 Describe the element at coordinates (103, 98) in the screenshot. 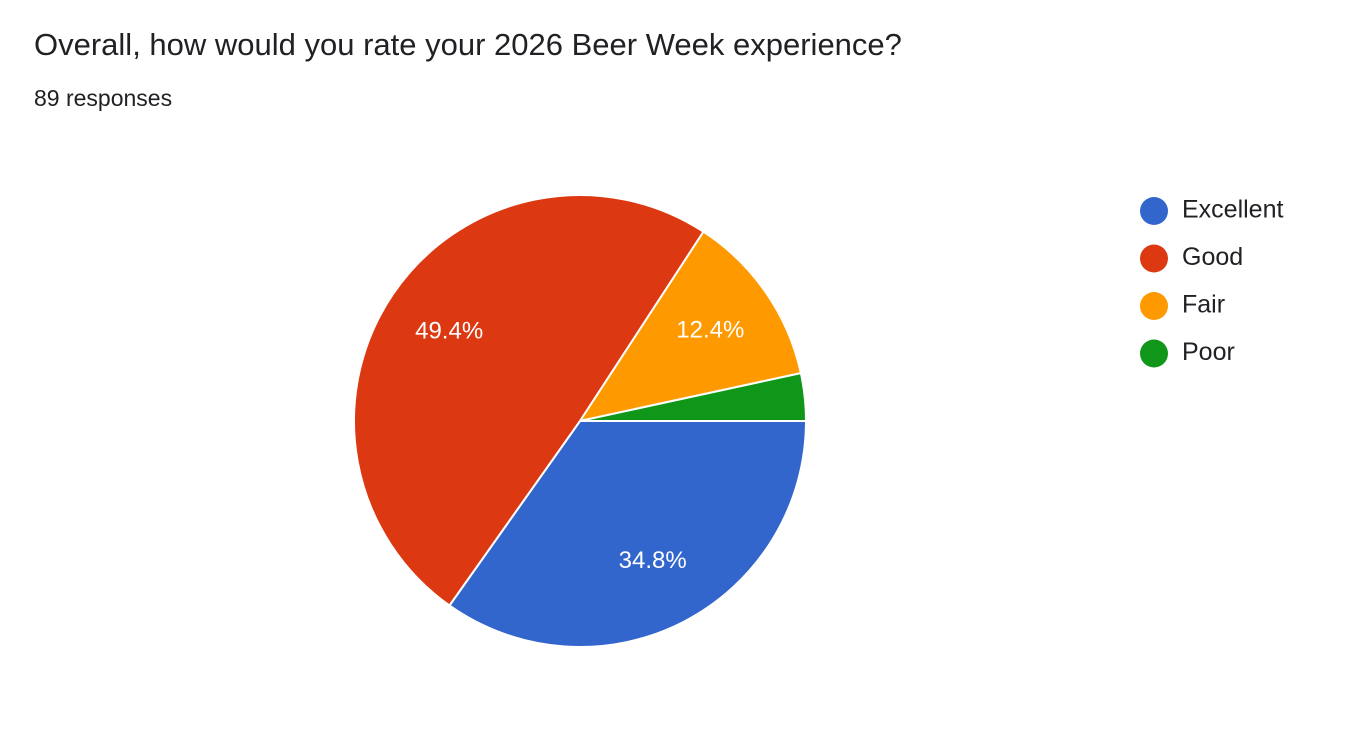

I see `chart-subtitle: 89 responses` at that location.